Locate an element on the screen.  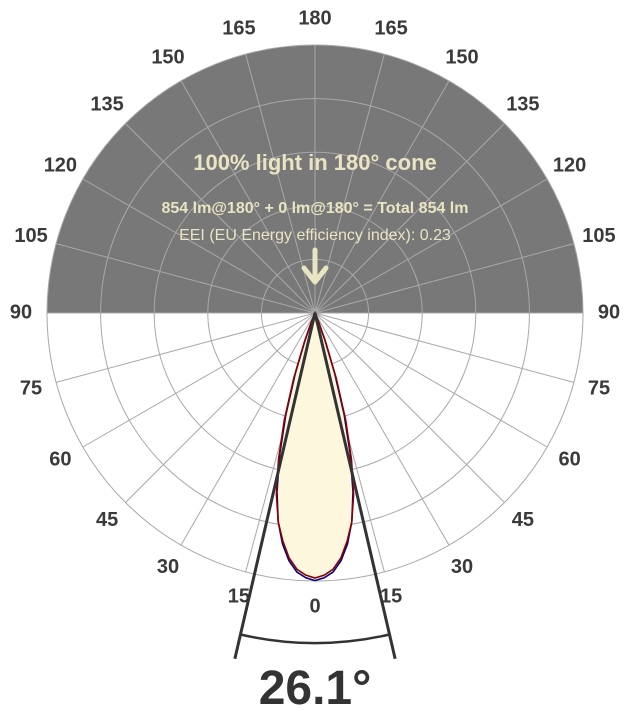
beam-angle-arc is located at coordinates (315, 639).